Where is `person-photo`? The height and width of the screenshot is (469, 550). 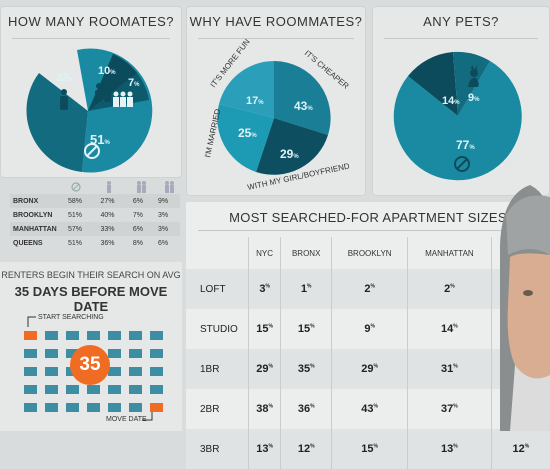
person-photo is located at coordinates (525, 308).